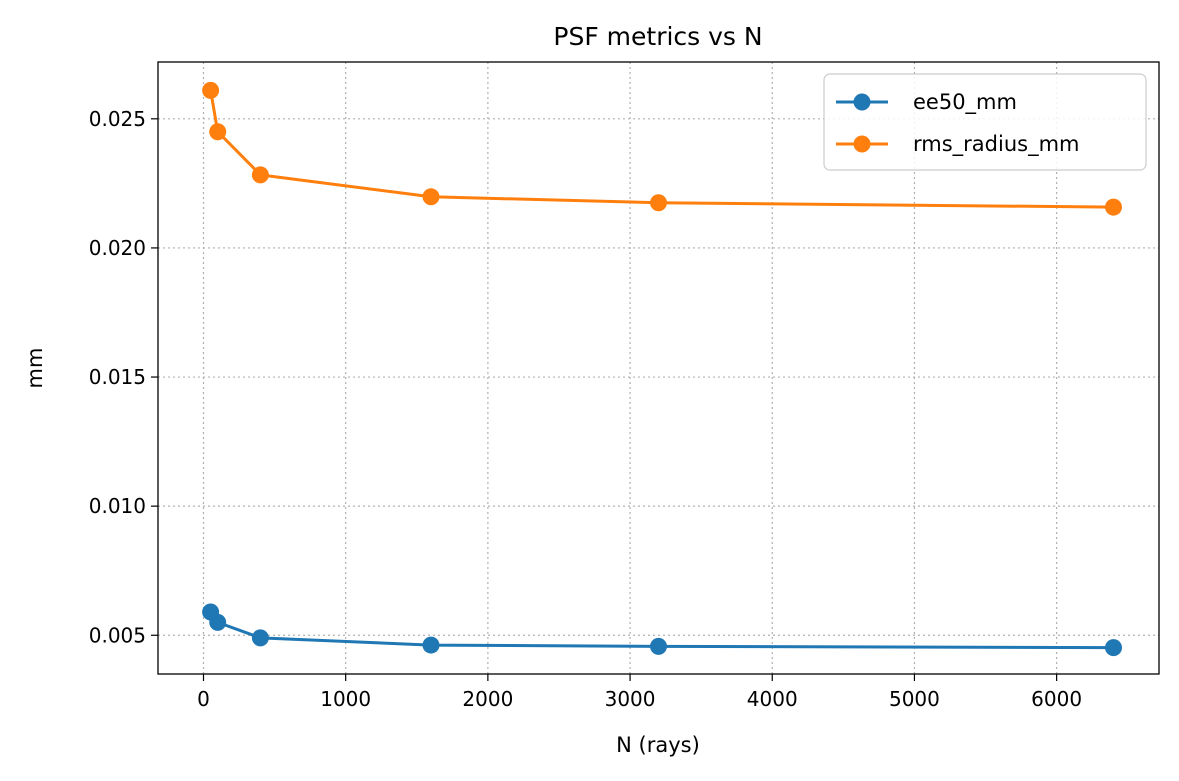  Describe the element at coordinates (117, 119) in the screenshot. I see `y-tick-label: 0.025` at that location.